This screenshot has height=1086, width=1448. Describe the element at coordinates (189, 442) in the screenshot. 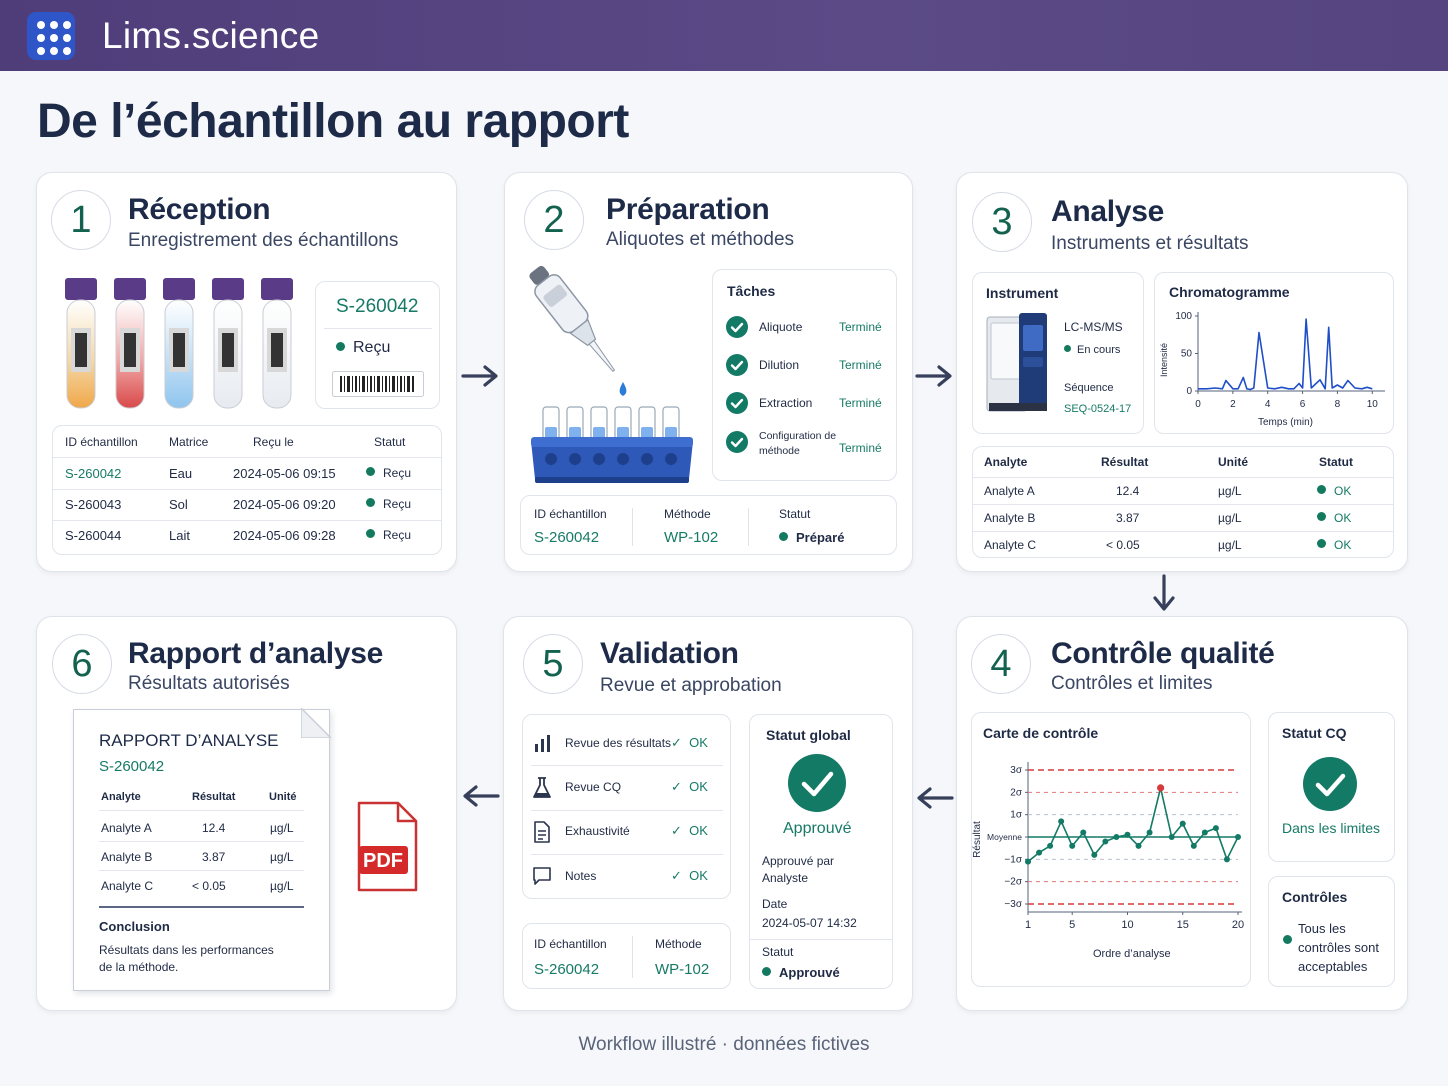

I see `col-header-matrix: Matrice` at that location.